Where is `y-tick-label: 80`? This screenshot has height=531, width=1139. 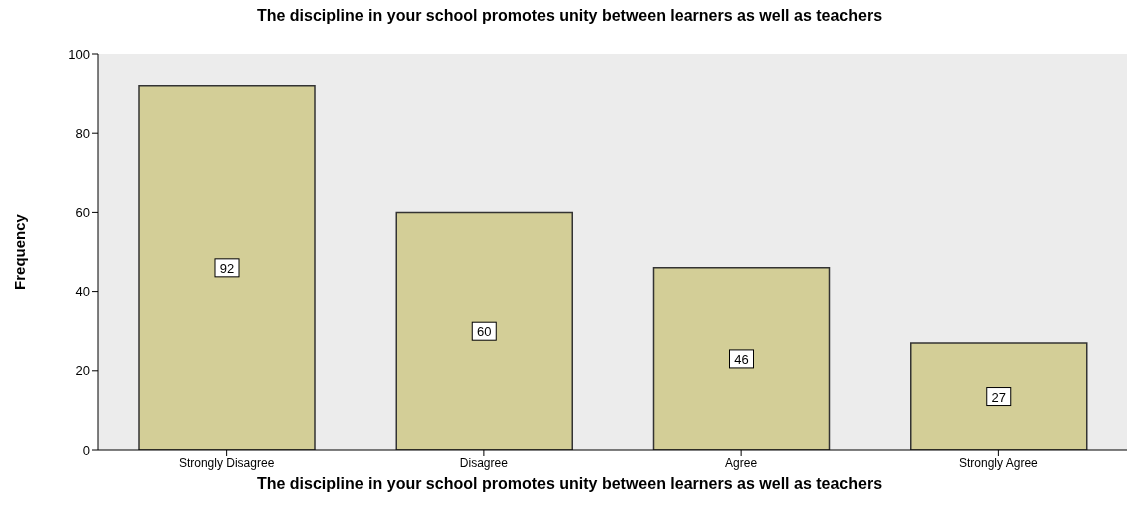
y-tick-label: 80 is located at coordinates (82, 133).